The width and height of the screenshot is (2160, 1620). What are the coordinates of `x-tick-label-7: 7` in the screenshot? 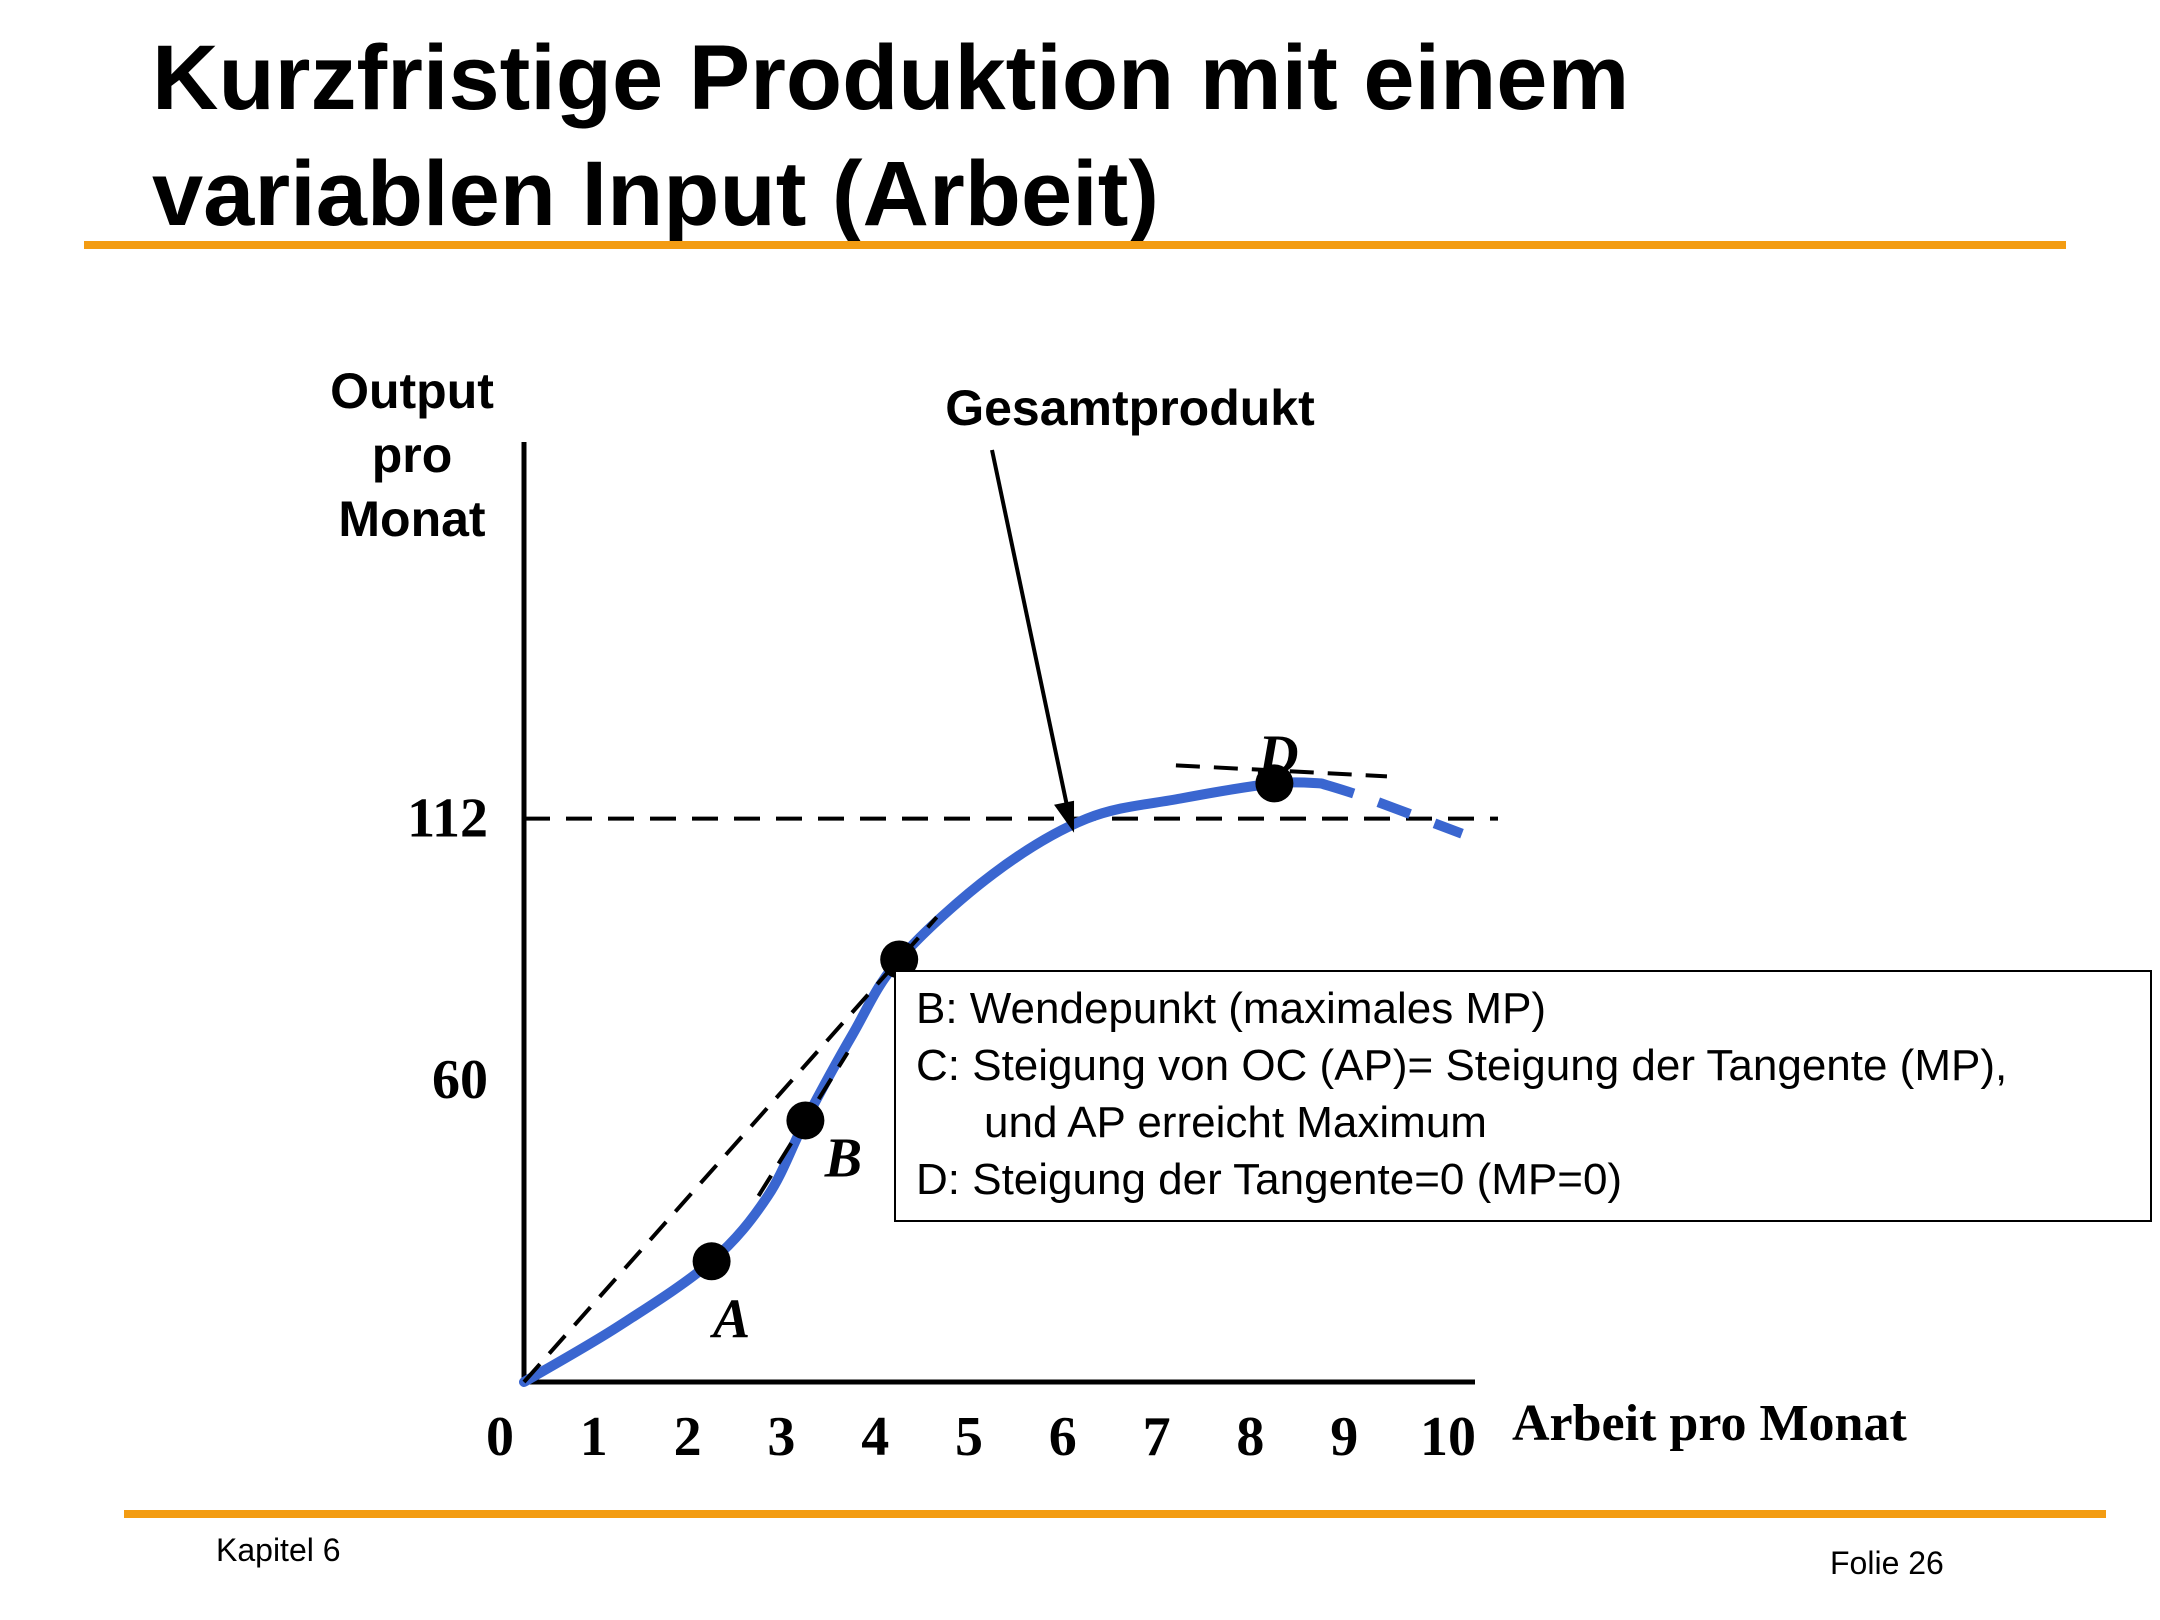 It's located at (1157, 1437).